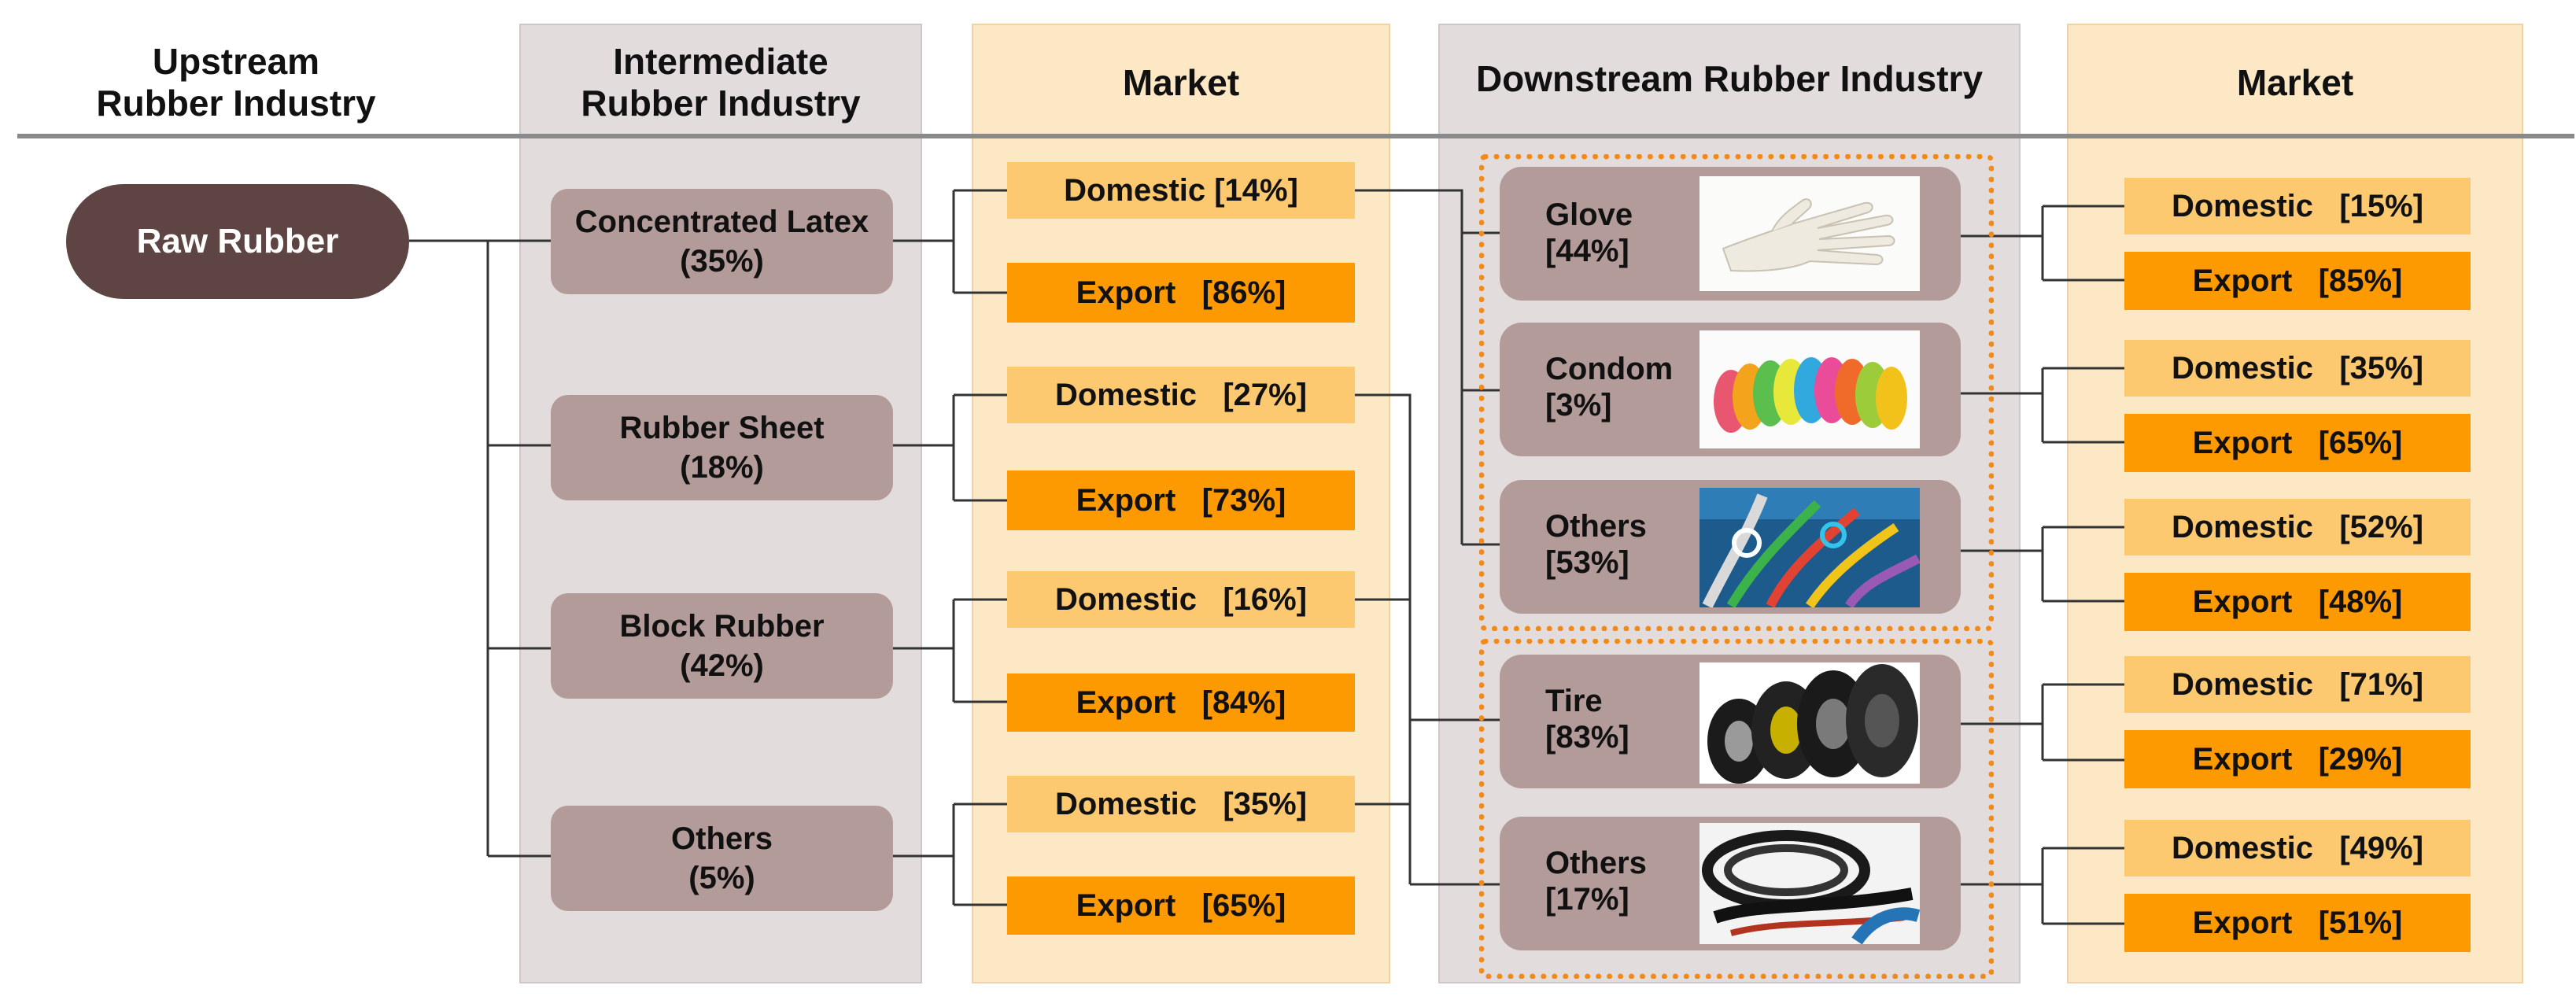 This screenshot has width=2576, height=1000. I want to click on market2-tire-export: Export [29%], so click(2297, 759).